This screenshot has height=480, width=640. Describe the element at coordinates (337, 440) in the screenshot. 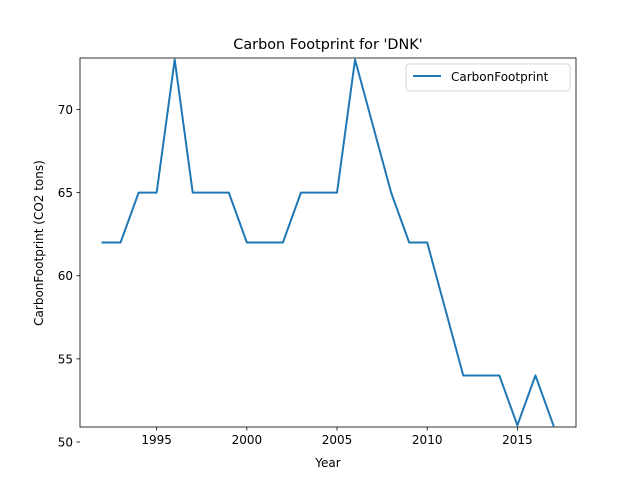

I see `x-tick-label: 2005` at that location.